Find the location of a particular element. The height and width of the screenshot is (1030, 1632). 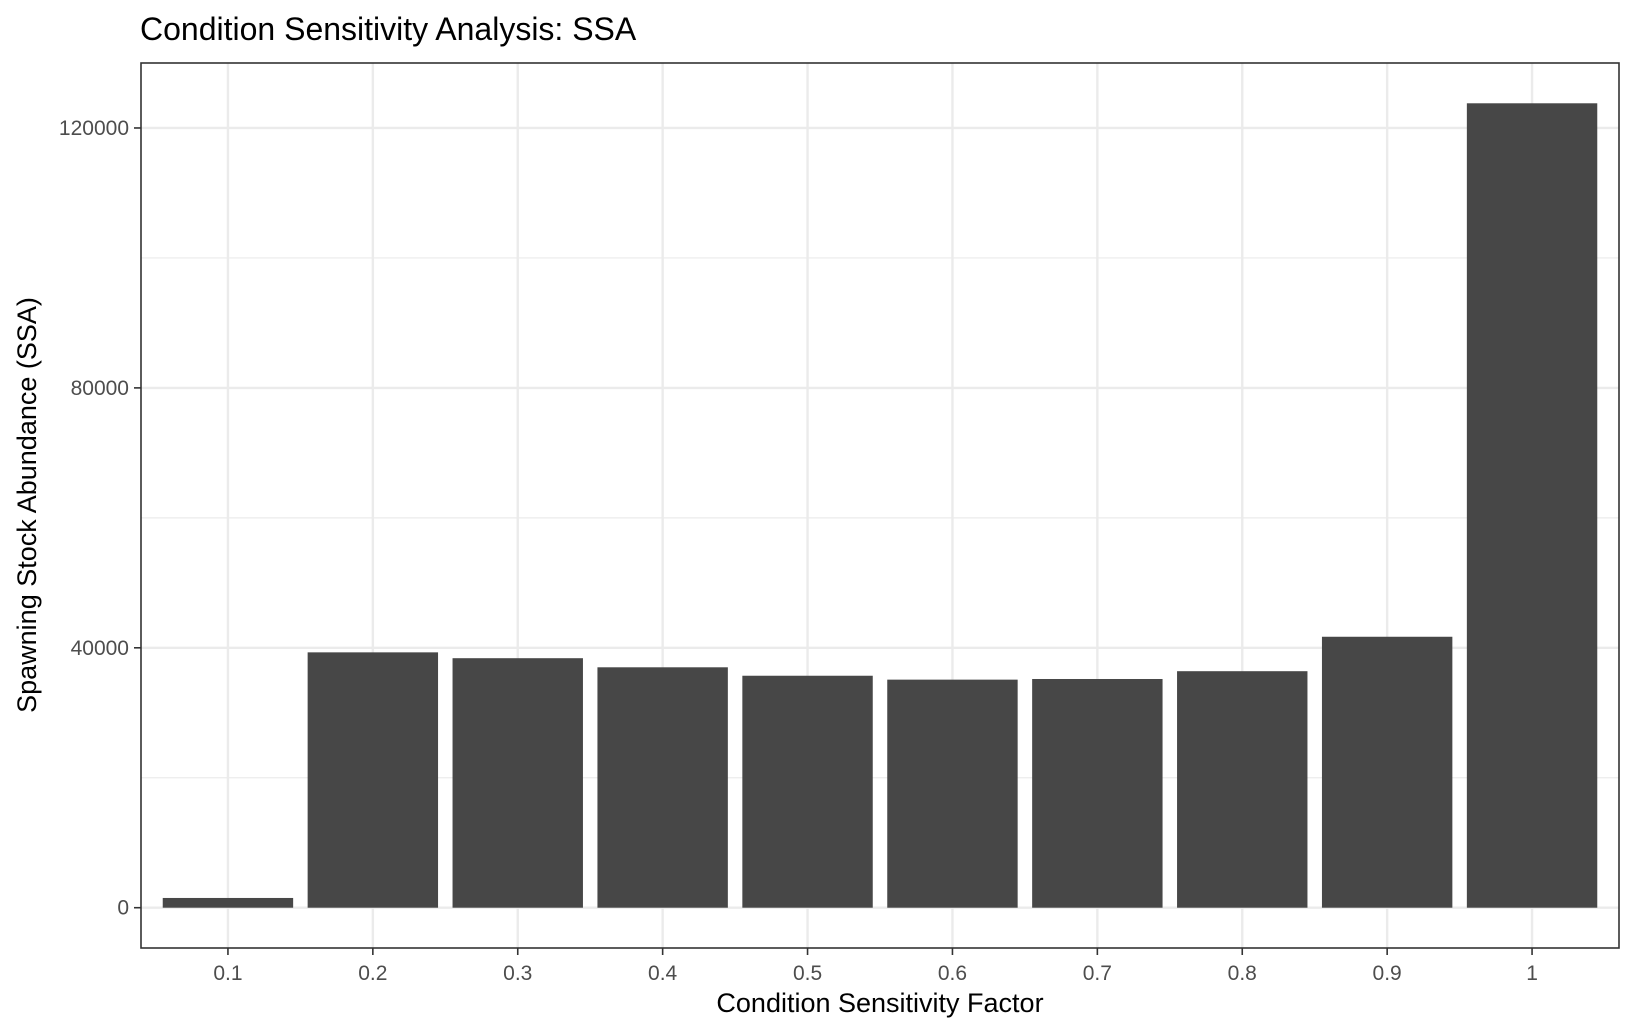

x-tick-label: 0.2 is located at coordinates (372, 973).